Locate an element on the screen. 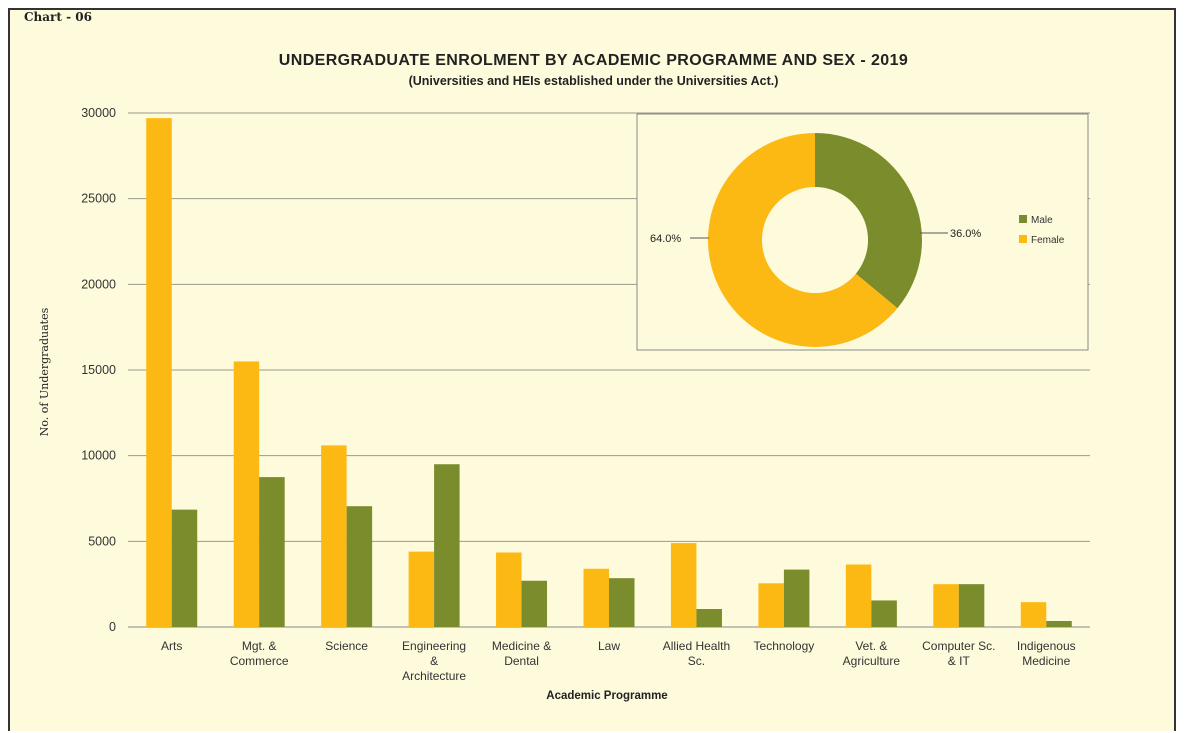 The image size is (1187, 733). x-tick-label: Engineering is located at coordinates (434, 646).